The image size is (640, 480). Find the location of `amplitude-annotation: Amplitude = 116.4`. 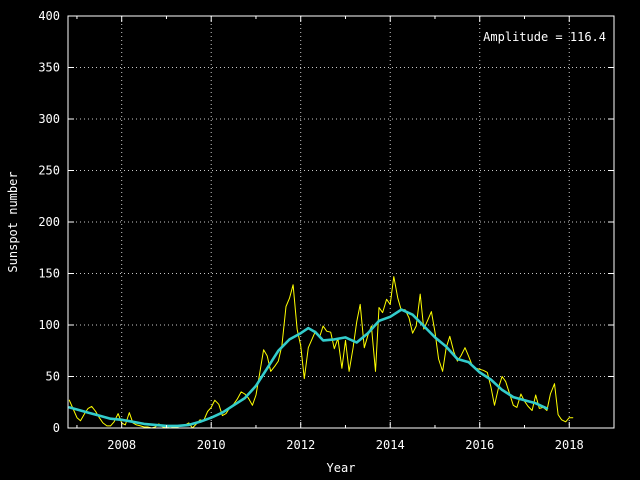

amplitude-annotation: Amplitude = 116.4 is located at coordinates (544, 37).